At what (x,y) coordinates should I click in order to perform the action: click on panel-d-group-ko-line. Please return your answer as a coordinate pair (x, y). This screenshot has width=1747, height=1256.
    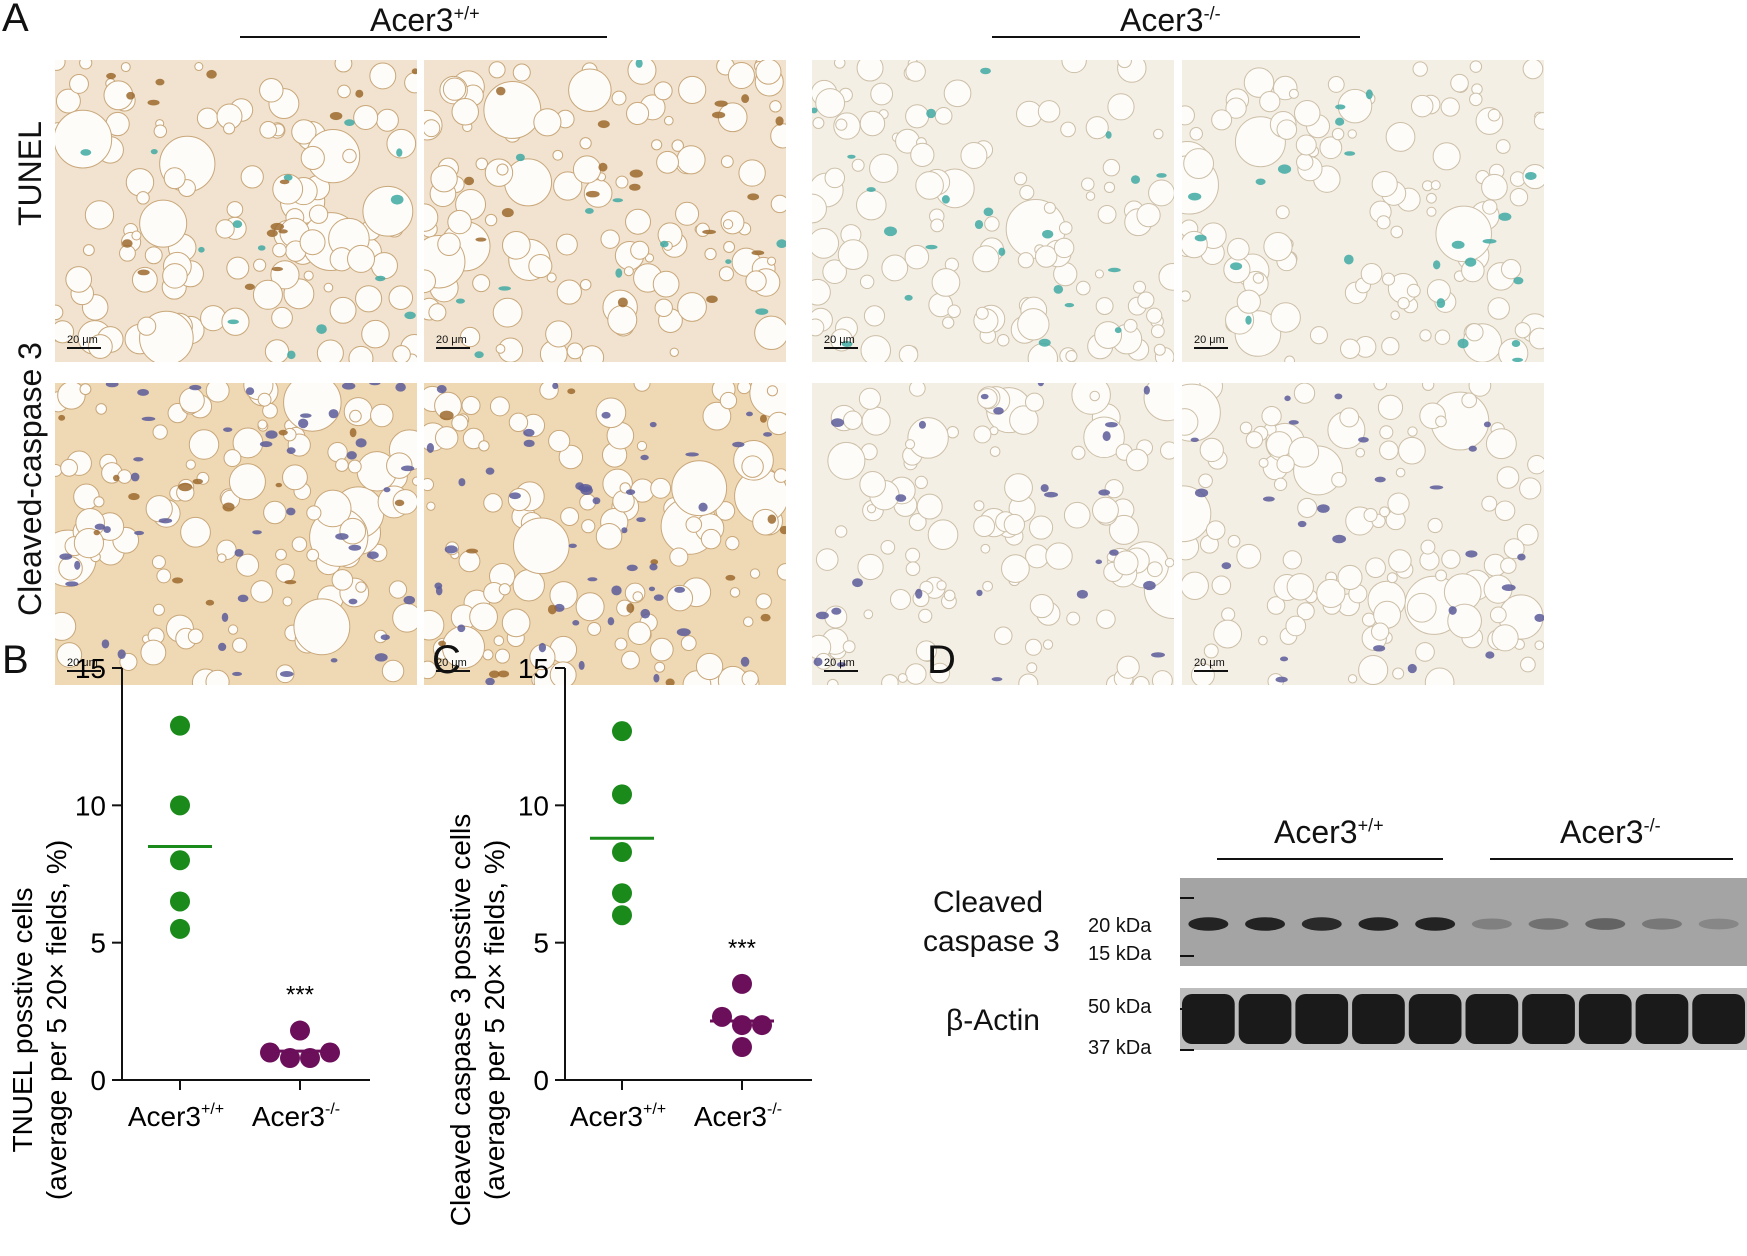
    Looking at the image, I should click on (1611, 859).